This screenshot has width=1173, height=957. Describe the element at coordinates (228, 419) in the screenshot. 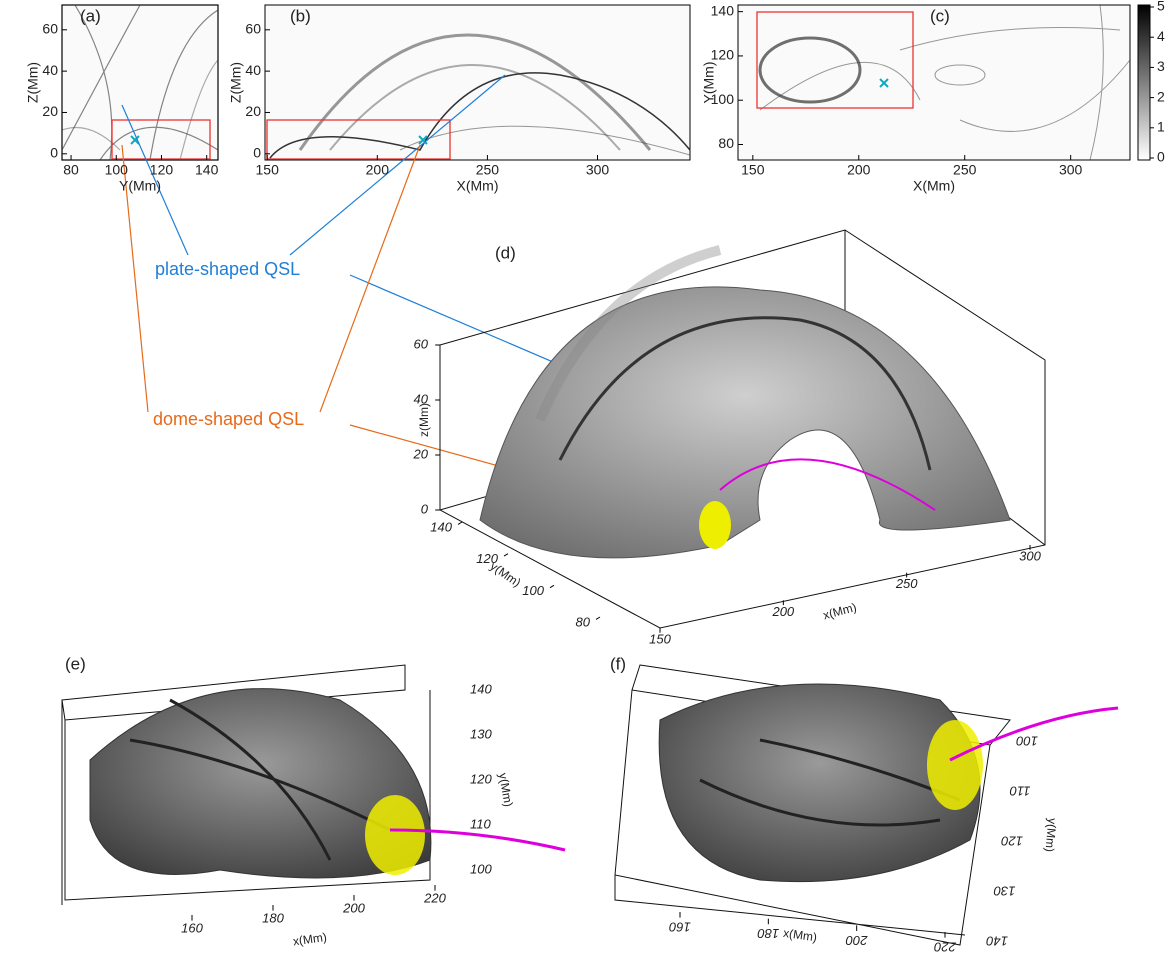

I see `annotation: dome-shaped QSL` at that location.